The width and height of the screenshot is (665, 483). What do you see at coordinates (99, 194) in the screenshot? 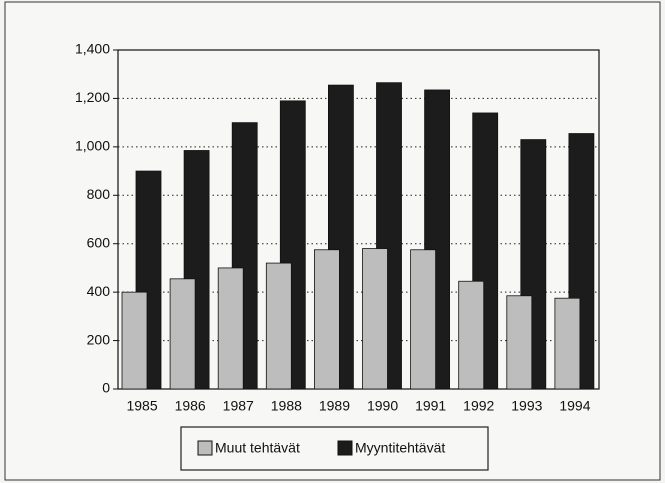
I see `y-tick-label: 800` at bounding box center [99, 194].